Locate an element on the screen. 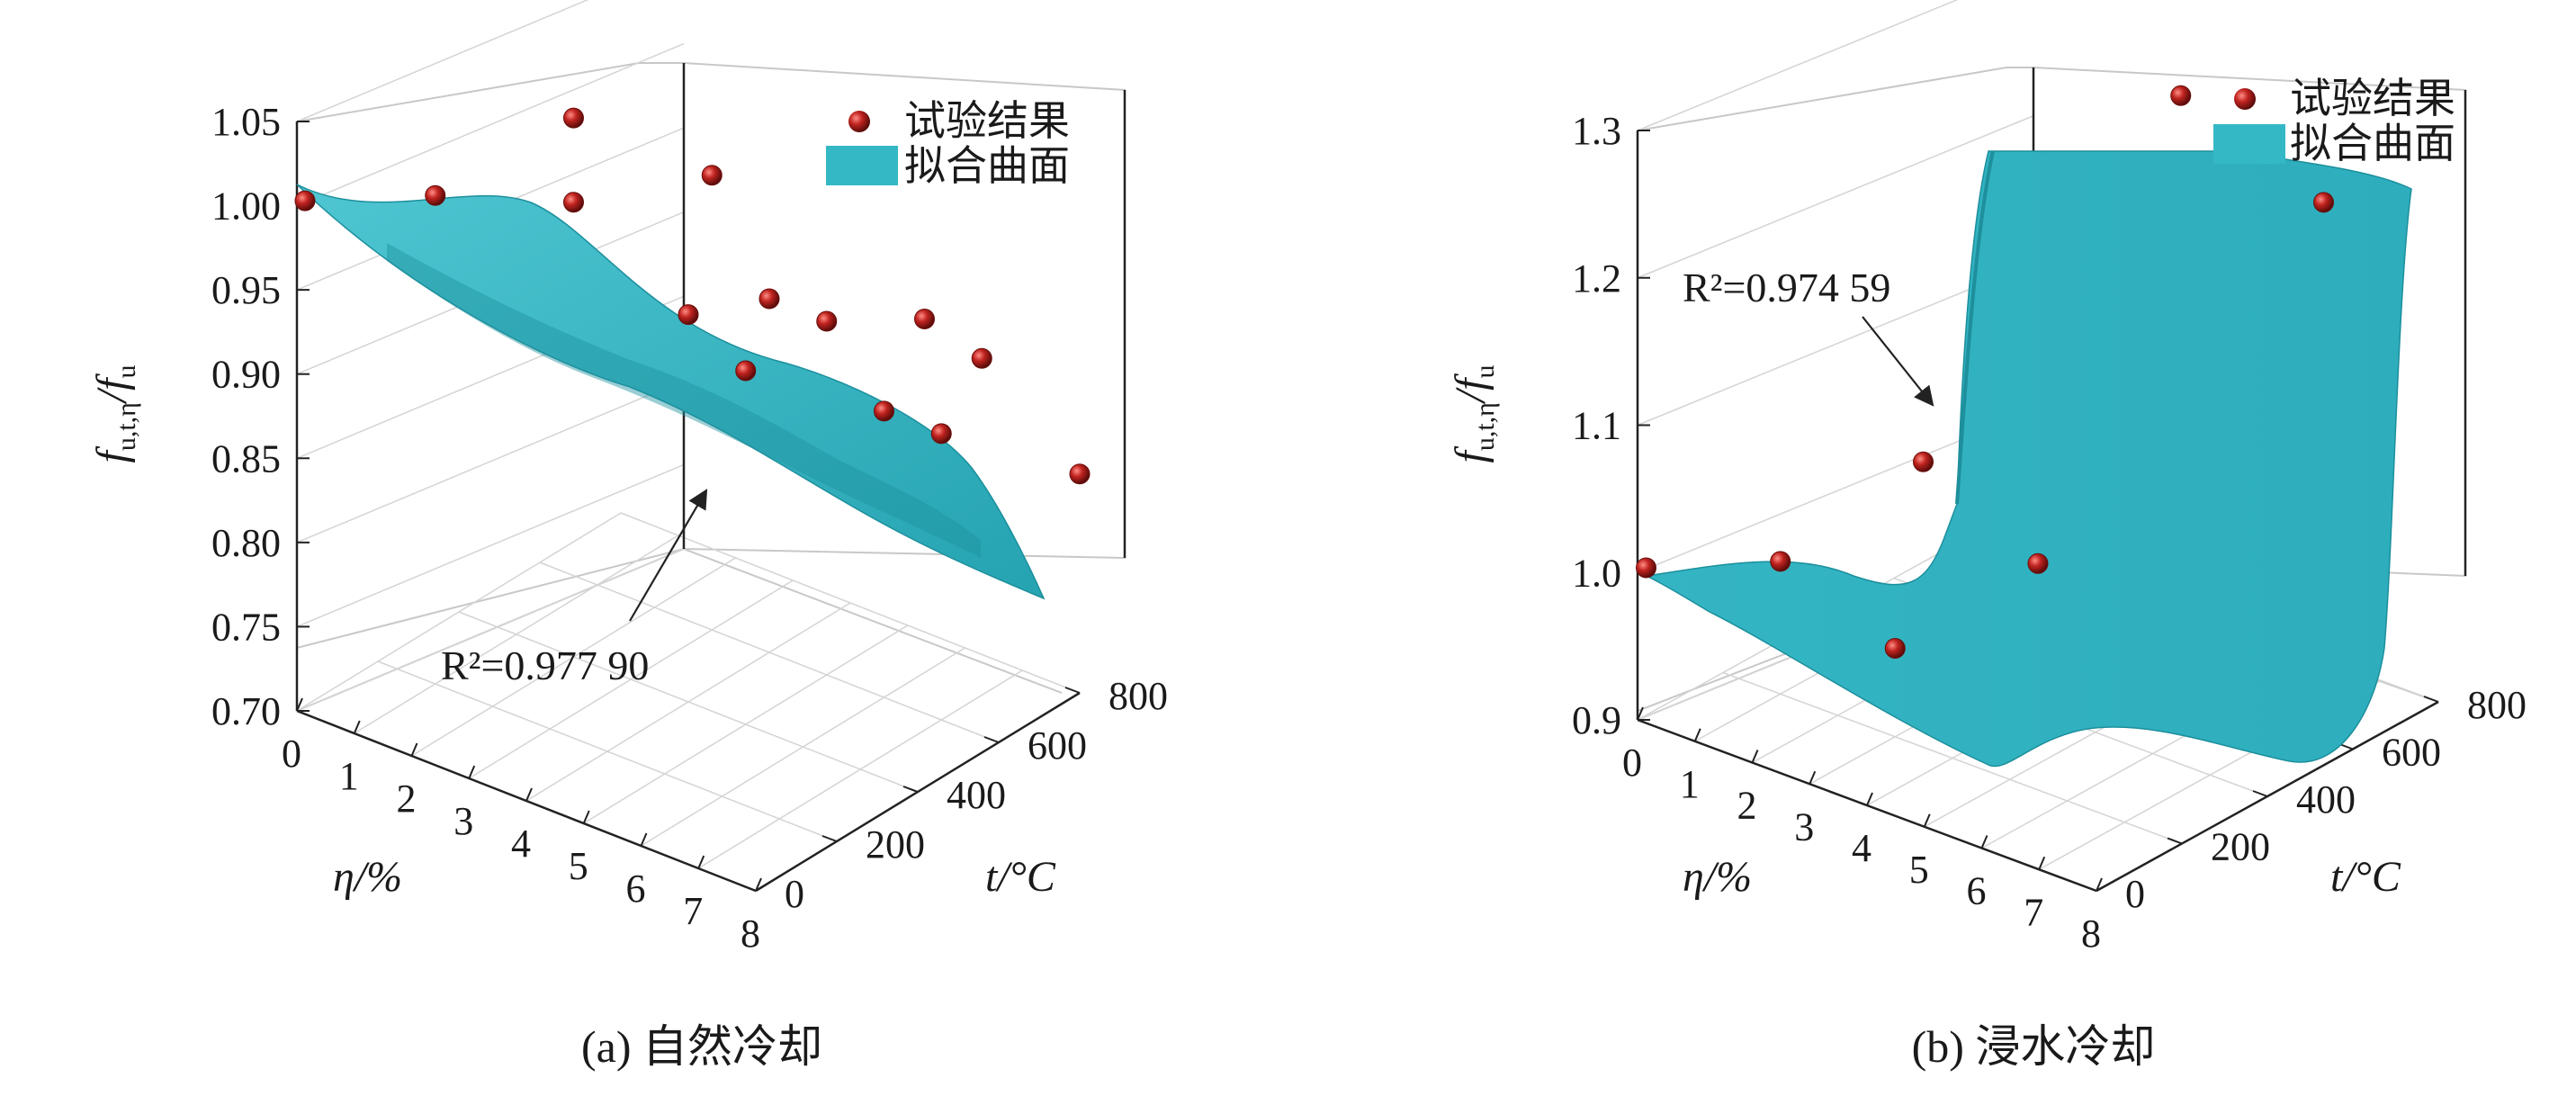 The image size is (2576, 1114). chart-b-y-tick: 400 is located at coordinates (2326, 799).